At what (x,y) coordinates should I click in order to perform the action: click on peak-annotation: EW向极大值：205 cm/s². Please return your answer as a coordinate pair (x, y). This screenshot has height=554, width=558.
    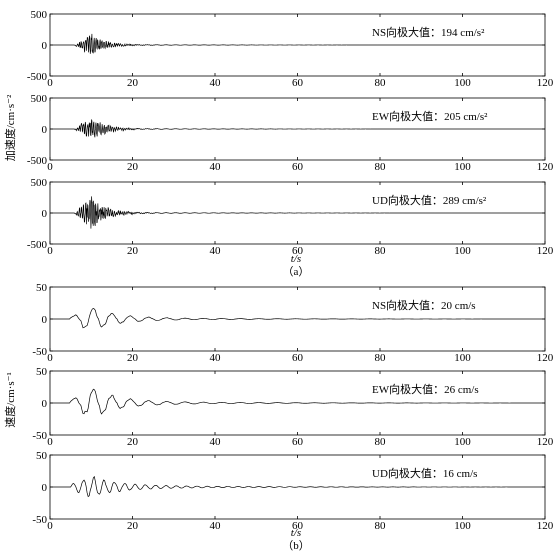
    Looking at the image, I should click on (430, 116).